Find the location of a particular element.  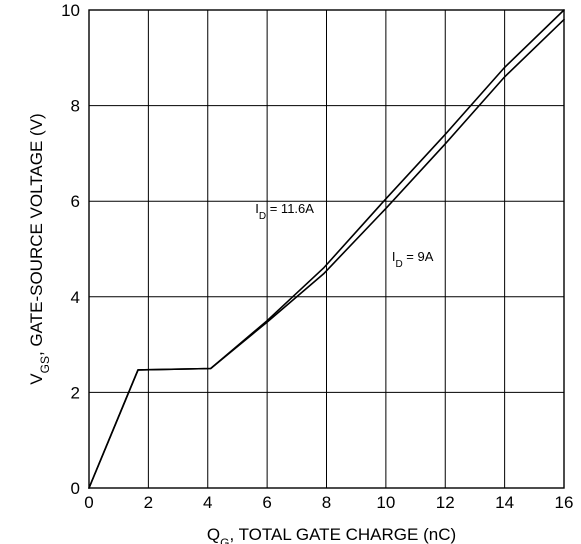

x-tick-label: 12 is located at coordinates (445, 502).